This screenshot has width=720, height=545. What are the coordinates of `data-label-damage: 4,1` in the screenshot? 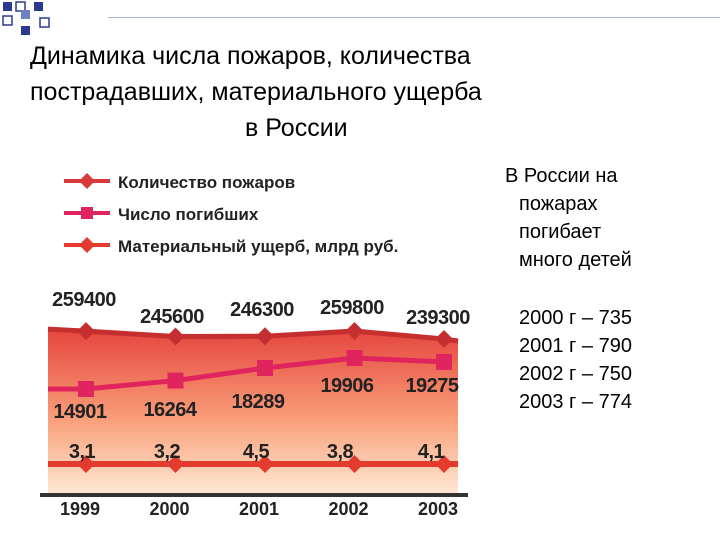 It's located at (431, 452).